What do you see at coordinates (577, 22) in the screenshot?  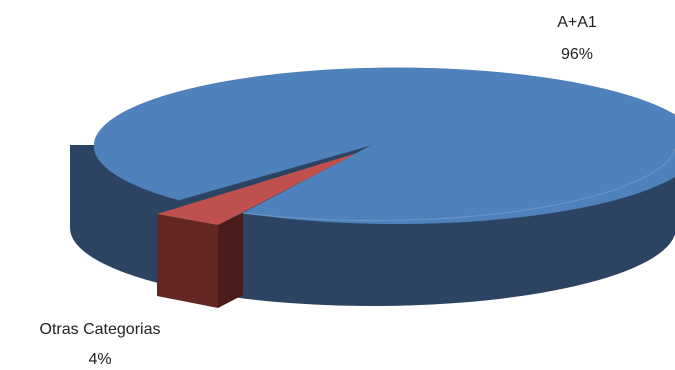 I see `label-a-a1-name: A+A1` at bounding box center [577, 22].